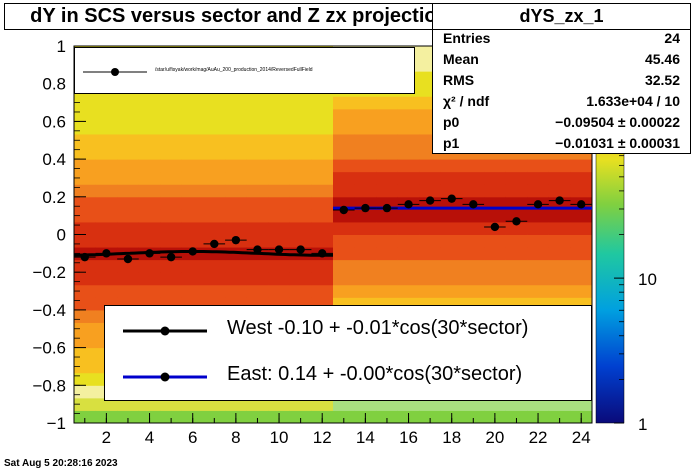  Describe the element at coordinates (54, 121) in the screenshot. I see `y-tick-label: 0.6` at that location.